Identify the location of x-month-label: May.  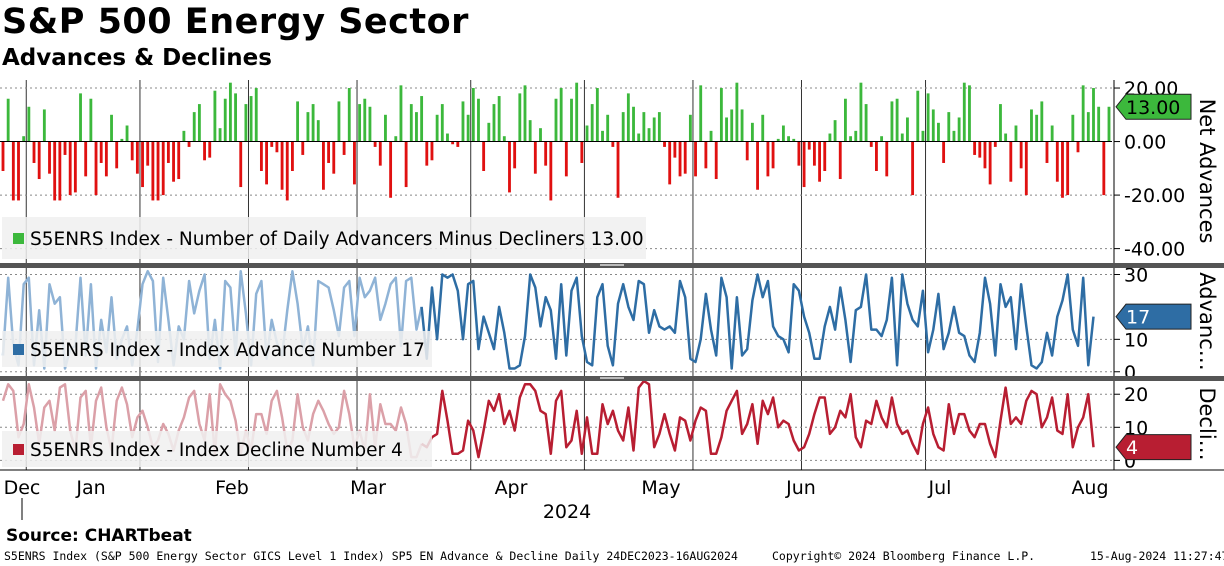
(660, 488).